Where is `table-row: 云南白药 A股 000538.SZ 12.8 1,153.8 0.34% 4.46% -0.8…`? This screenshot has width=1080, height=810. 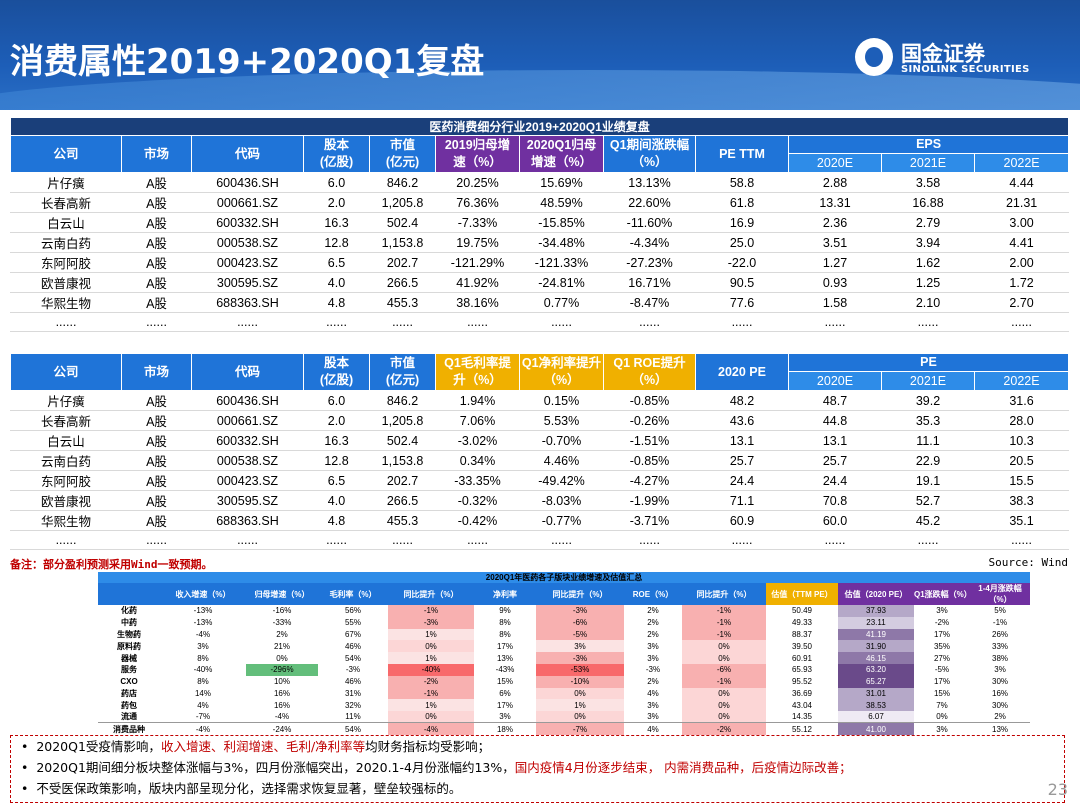
table-row: 云南白药 A股 000538.SZ 12.8 1,153.8 0.34% 4.46% -0.8… is located at coordinates (540, 460).